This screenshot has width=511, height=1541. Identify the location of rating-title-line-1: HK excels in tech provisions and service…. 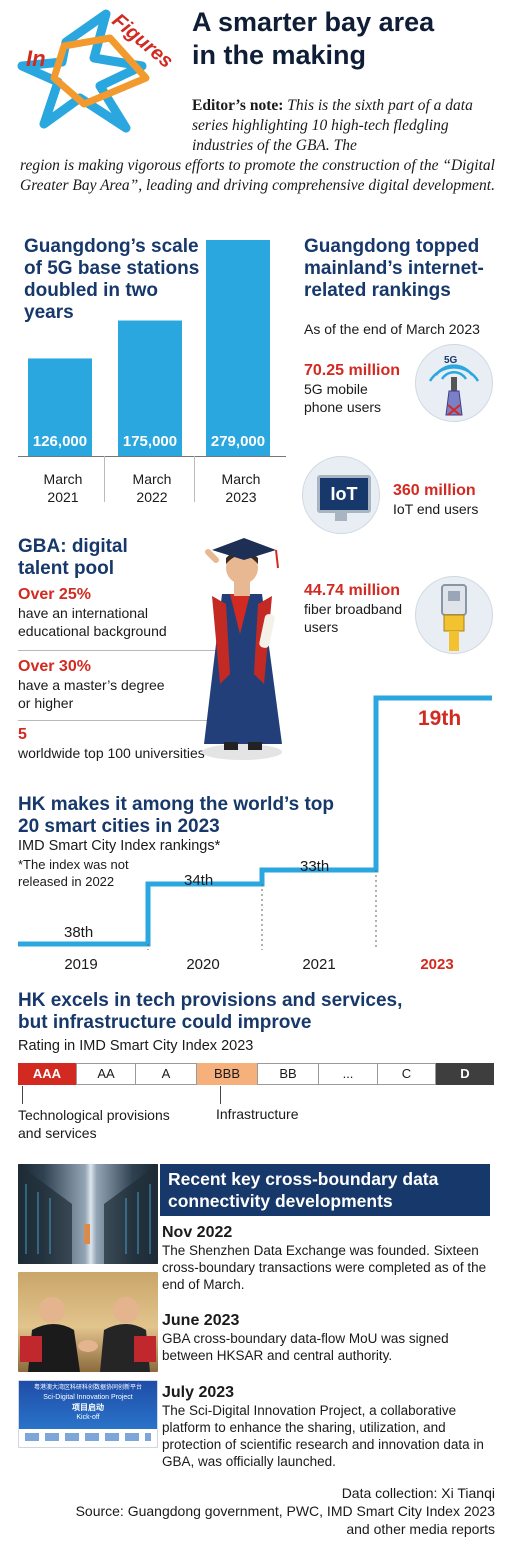
(210, 1000).